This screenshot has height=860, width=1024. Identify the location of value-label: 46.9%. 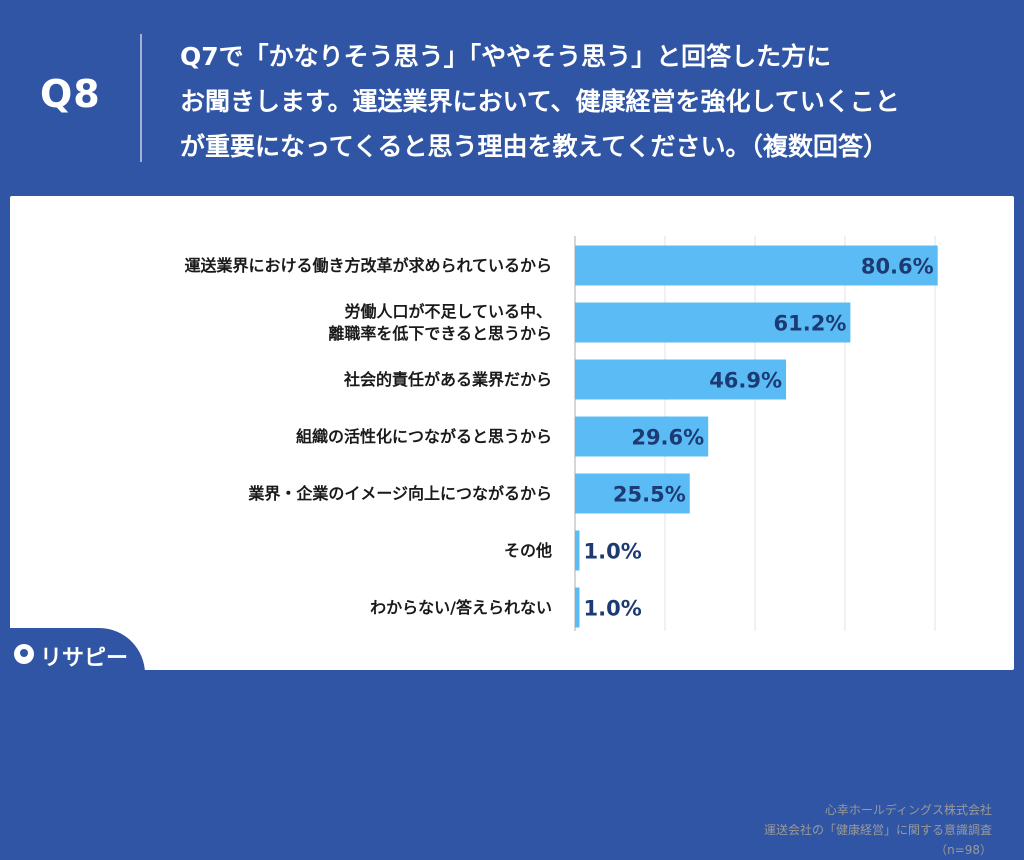
(745, 381).